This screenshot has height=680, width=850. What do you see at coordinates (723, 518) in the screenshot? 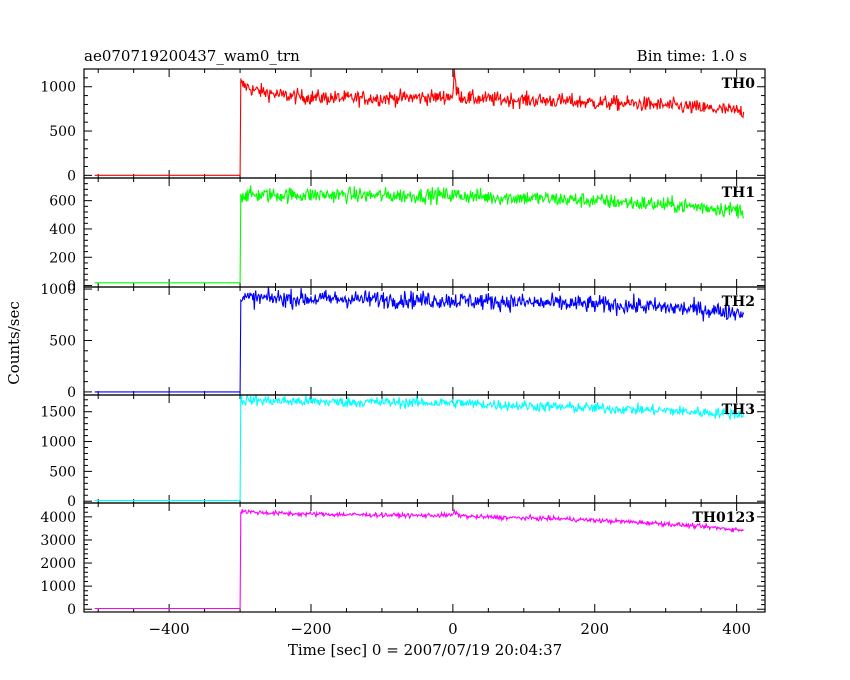
I see `panel-label-th0123: TH0123` at bounding box center [723, 518].